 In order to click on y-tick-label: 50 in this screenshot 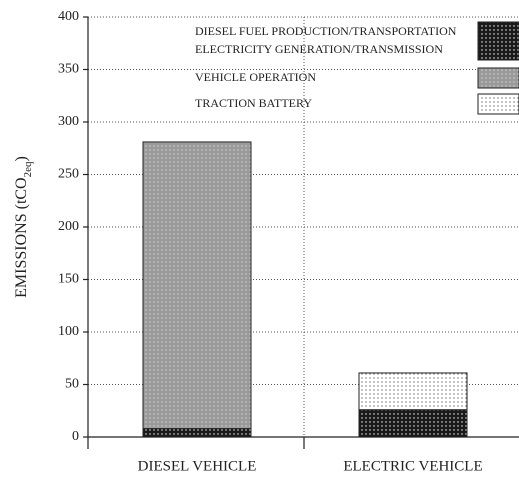, I will do `click(72, 384)`.